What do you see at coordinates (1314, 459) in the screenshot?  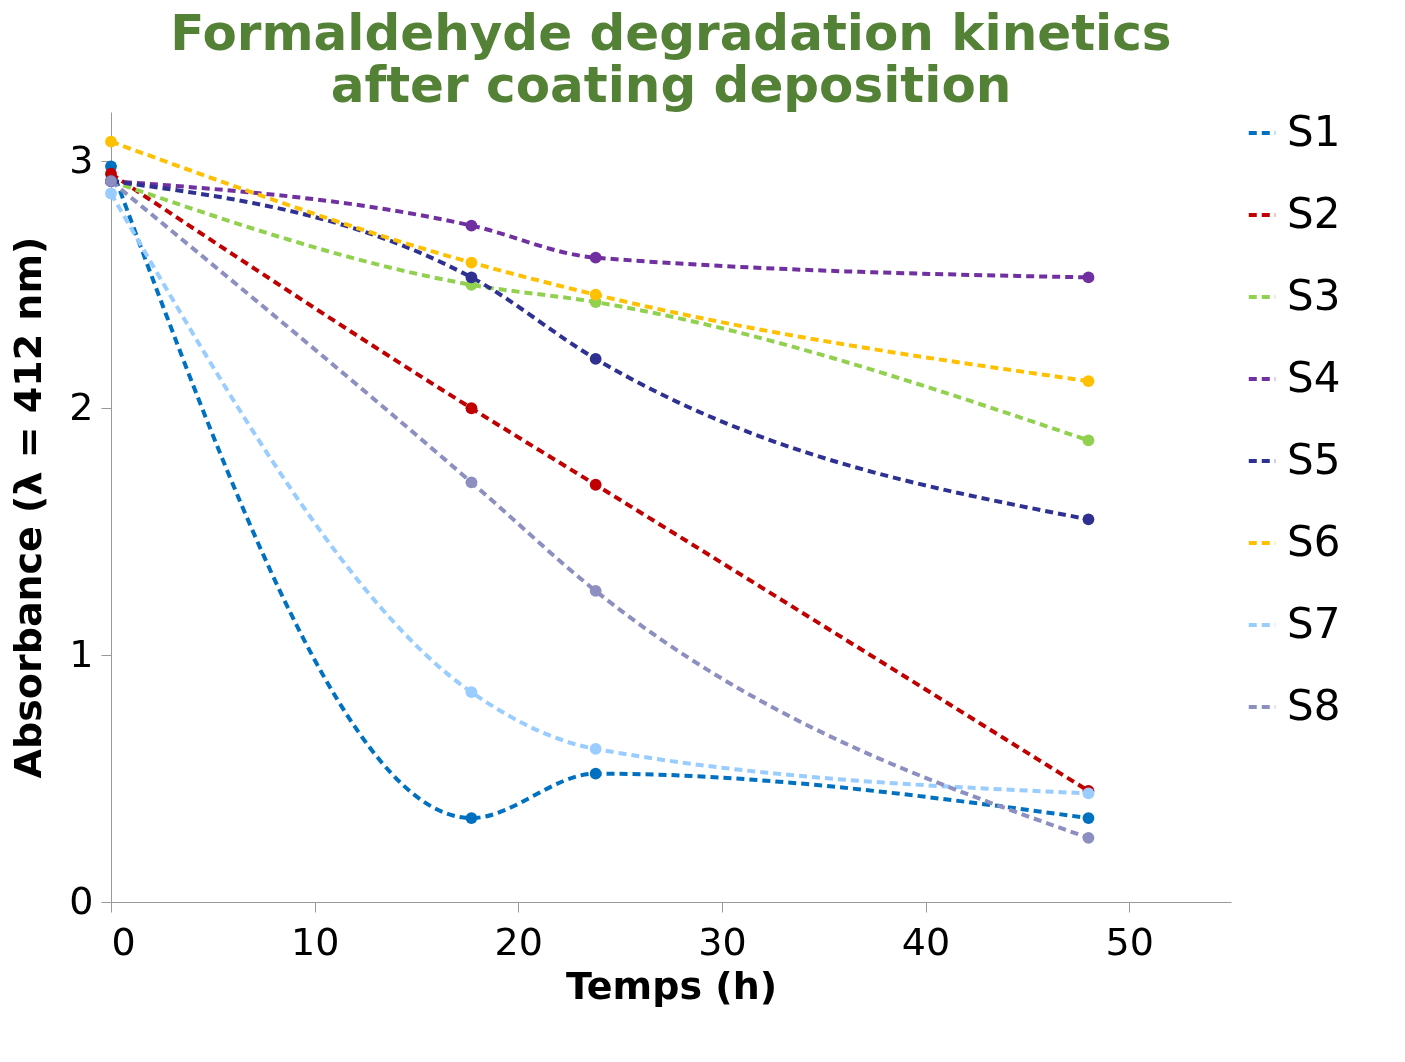 I see `legend-label: S5` at bounding box center [1314, 459].